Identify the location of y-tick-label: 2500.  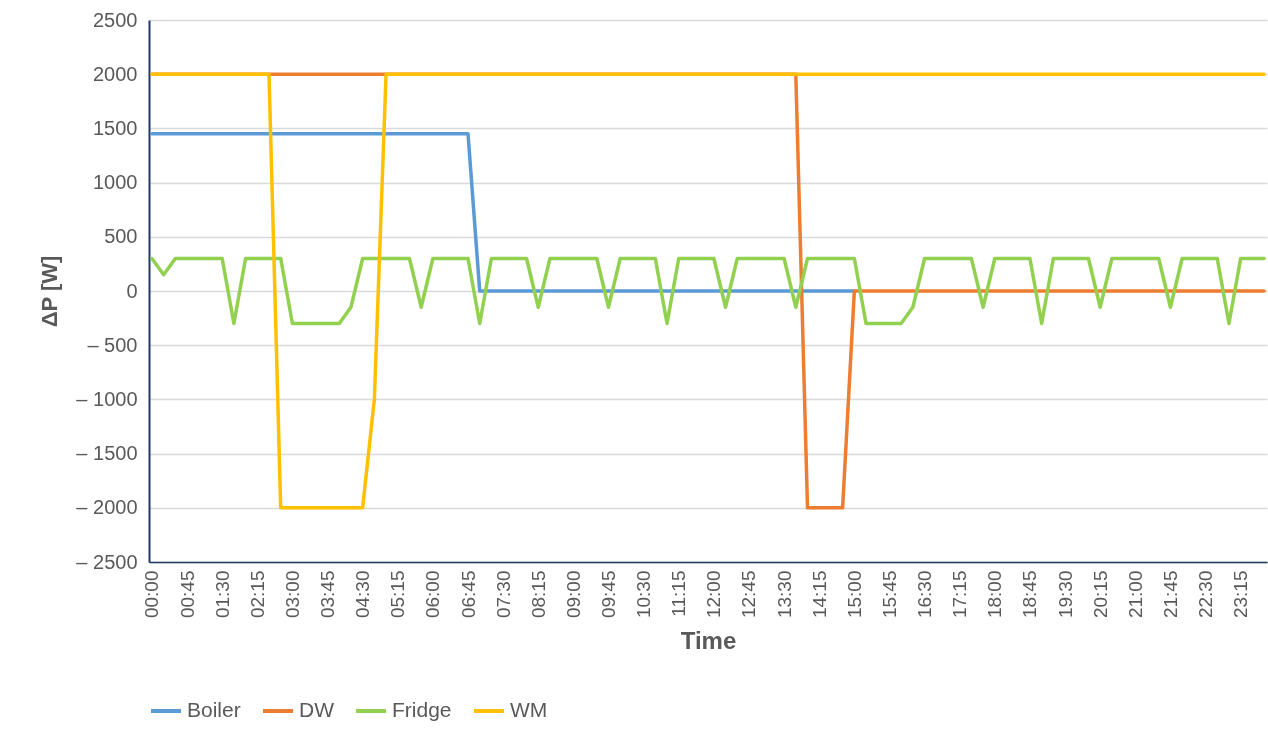
(115, 19).